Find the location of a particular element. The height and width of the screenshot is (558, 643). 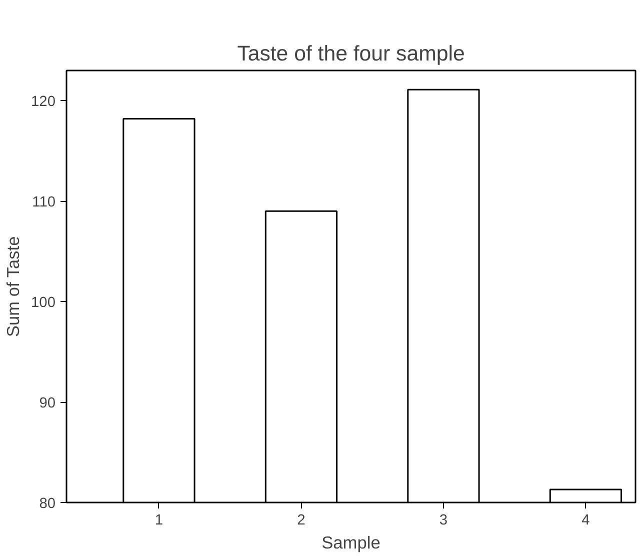

y-tick-label: 110 is located at coordinates (44, 202).